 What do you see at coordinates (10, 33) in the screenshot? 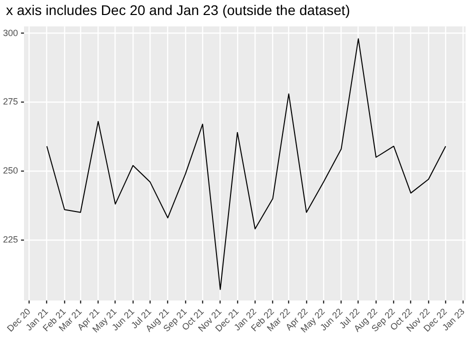
I see `y-tick-label: 300` at bounding box center [10, 33].